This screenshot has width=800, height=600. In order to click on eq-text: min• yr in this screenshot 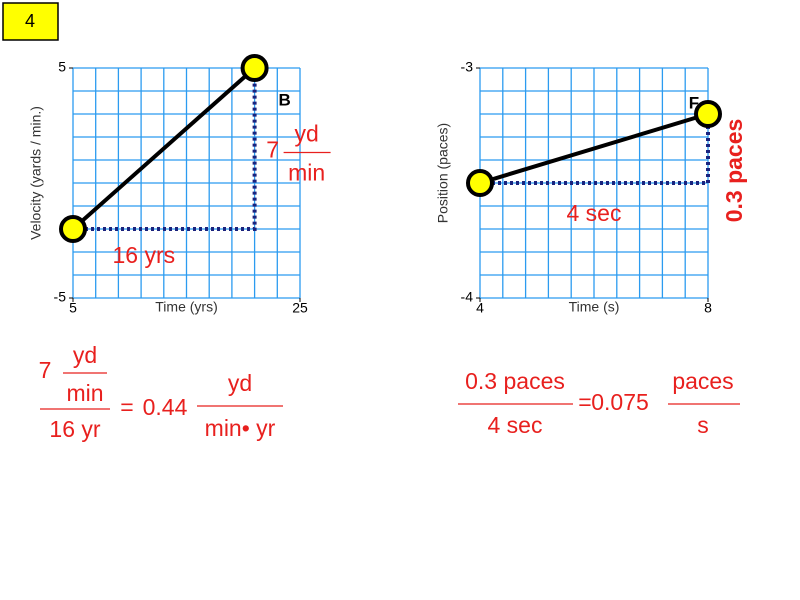, I will do `click(240, 428)`.